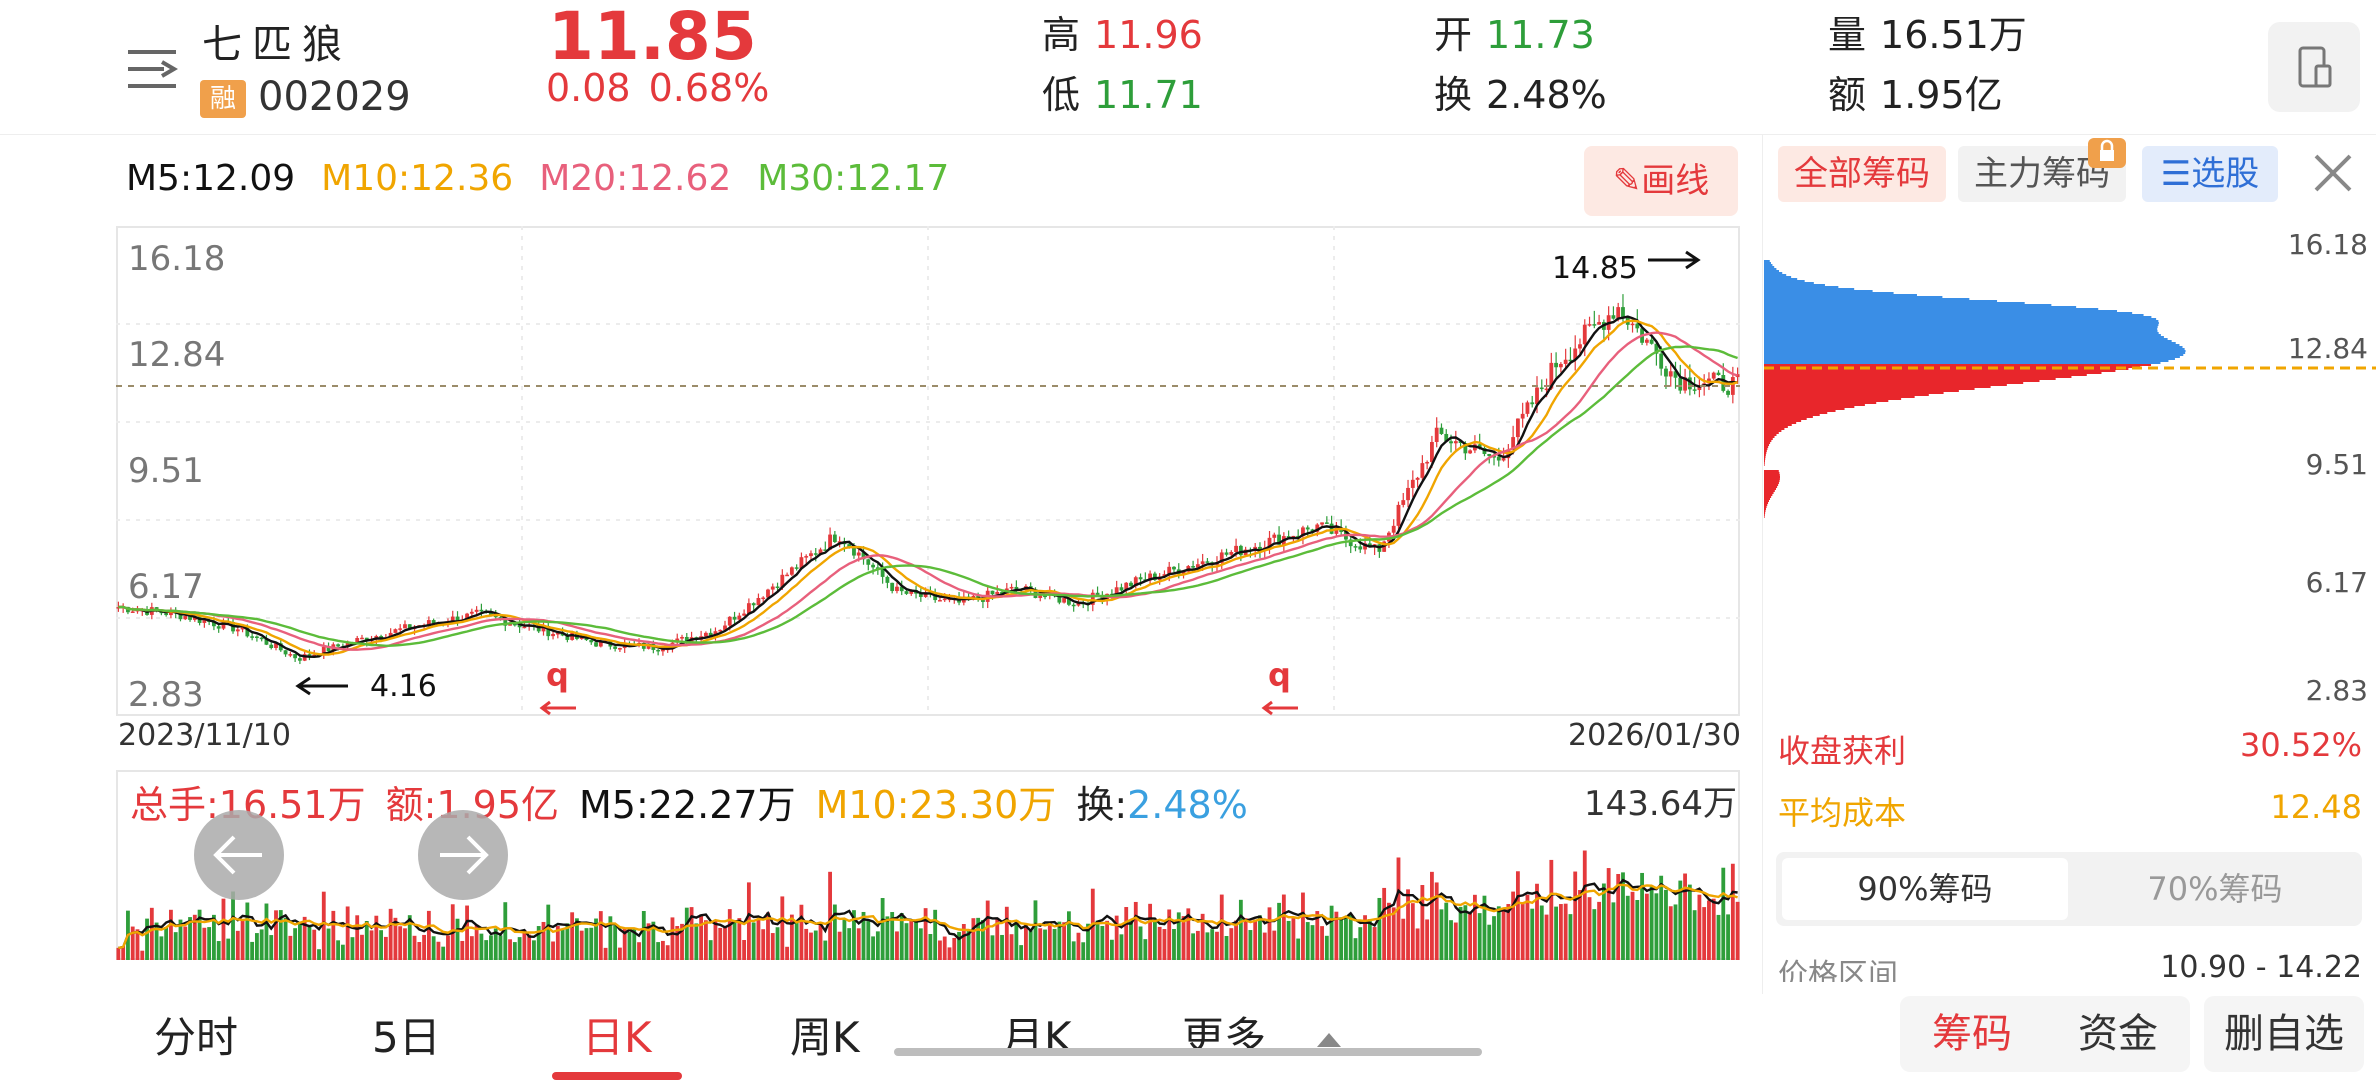 This screenshot has height=1080, width=2376. What do you see at coordinates (1862, 174) in the screenshot?
I see `tab-all-chips: 全部筹码` at bounding box center [1862, 174].